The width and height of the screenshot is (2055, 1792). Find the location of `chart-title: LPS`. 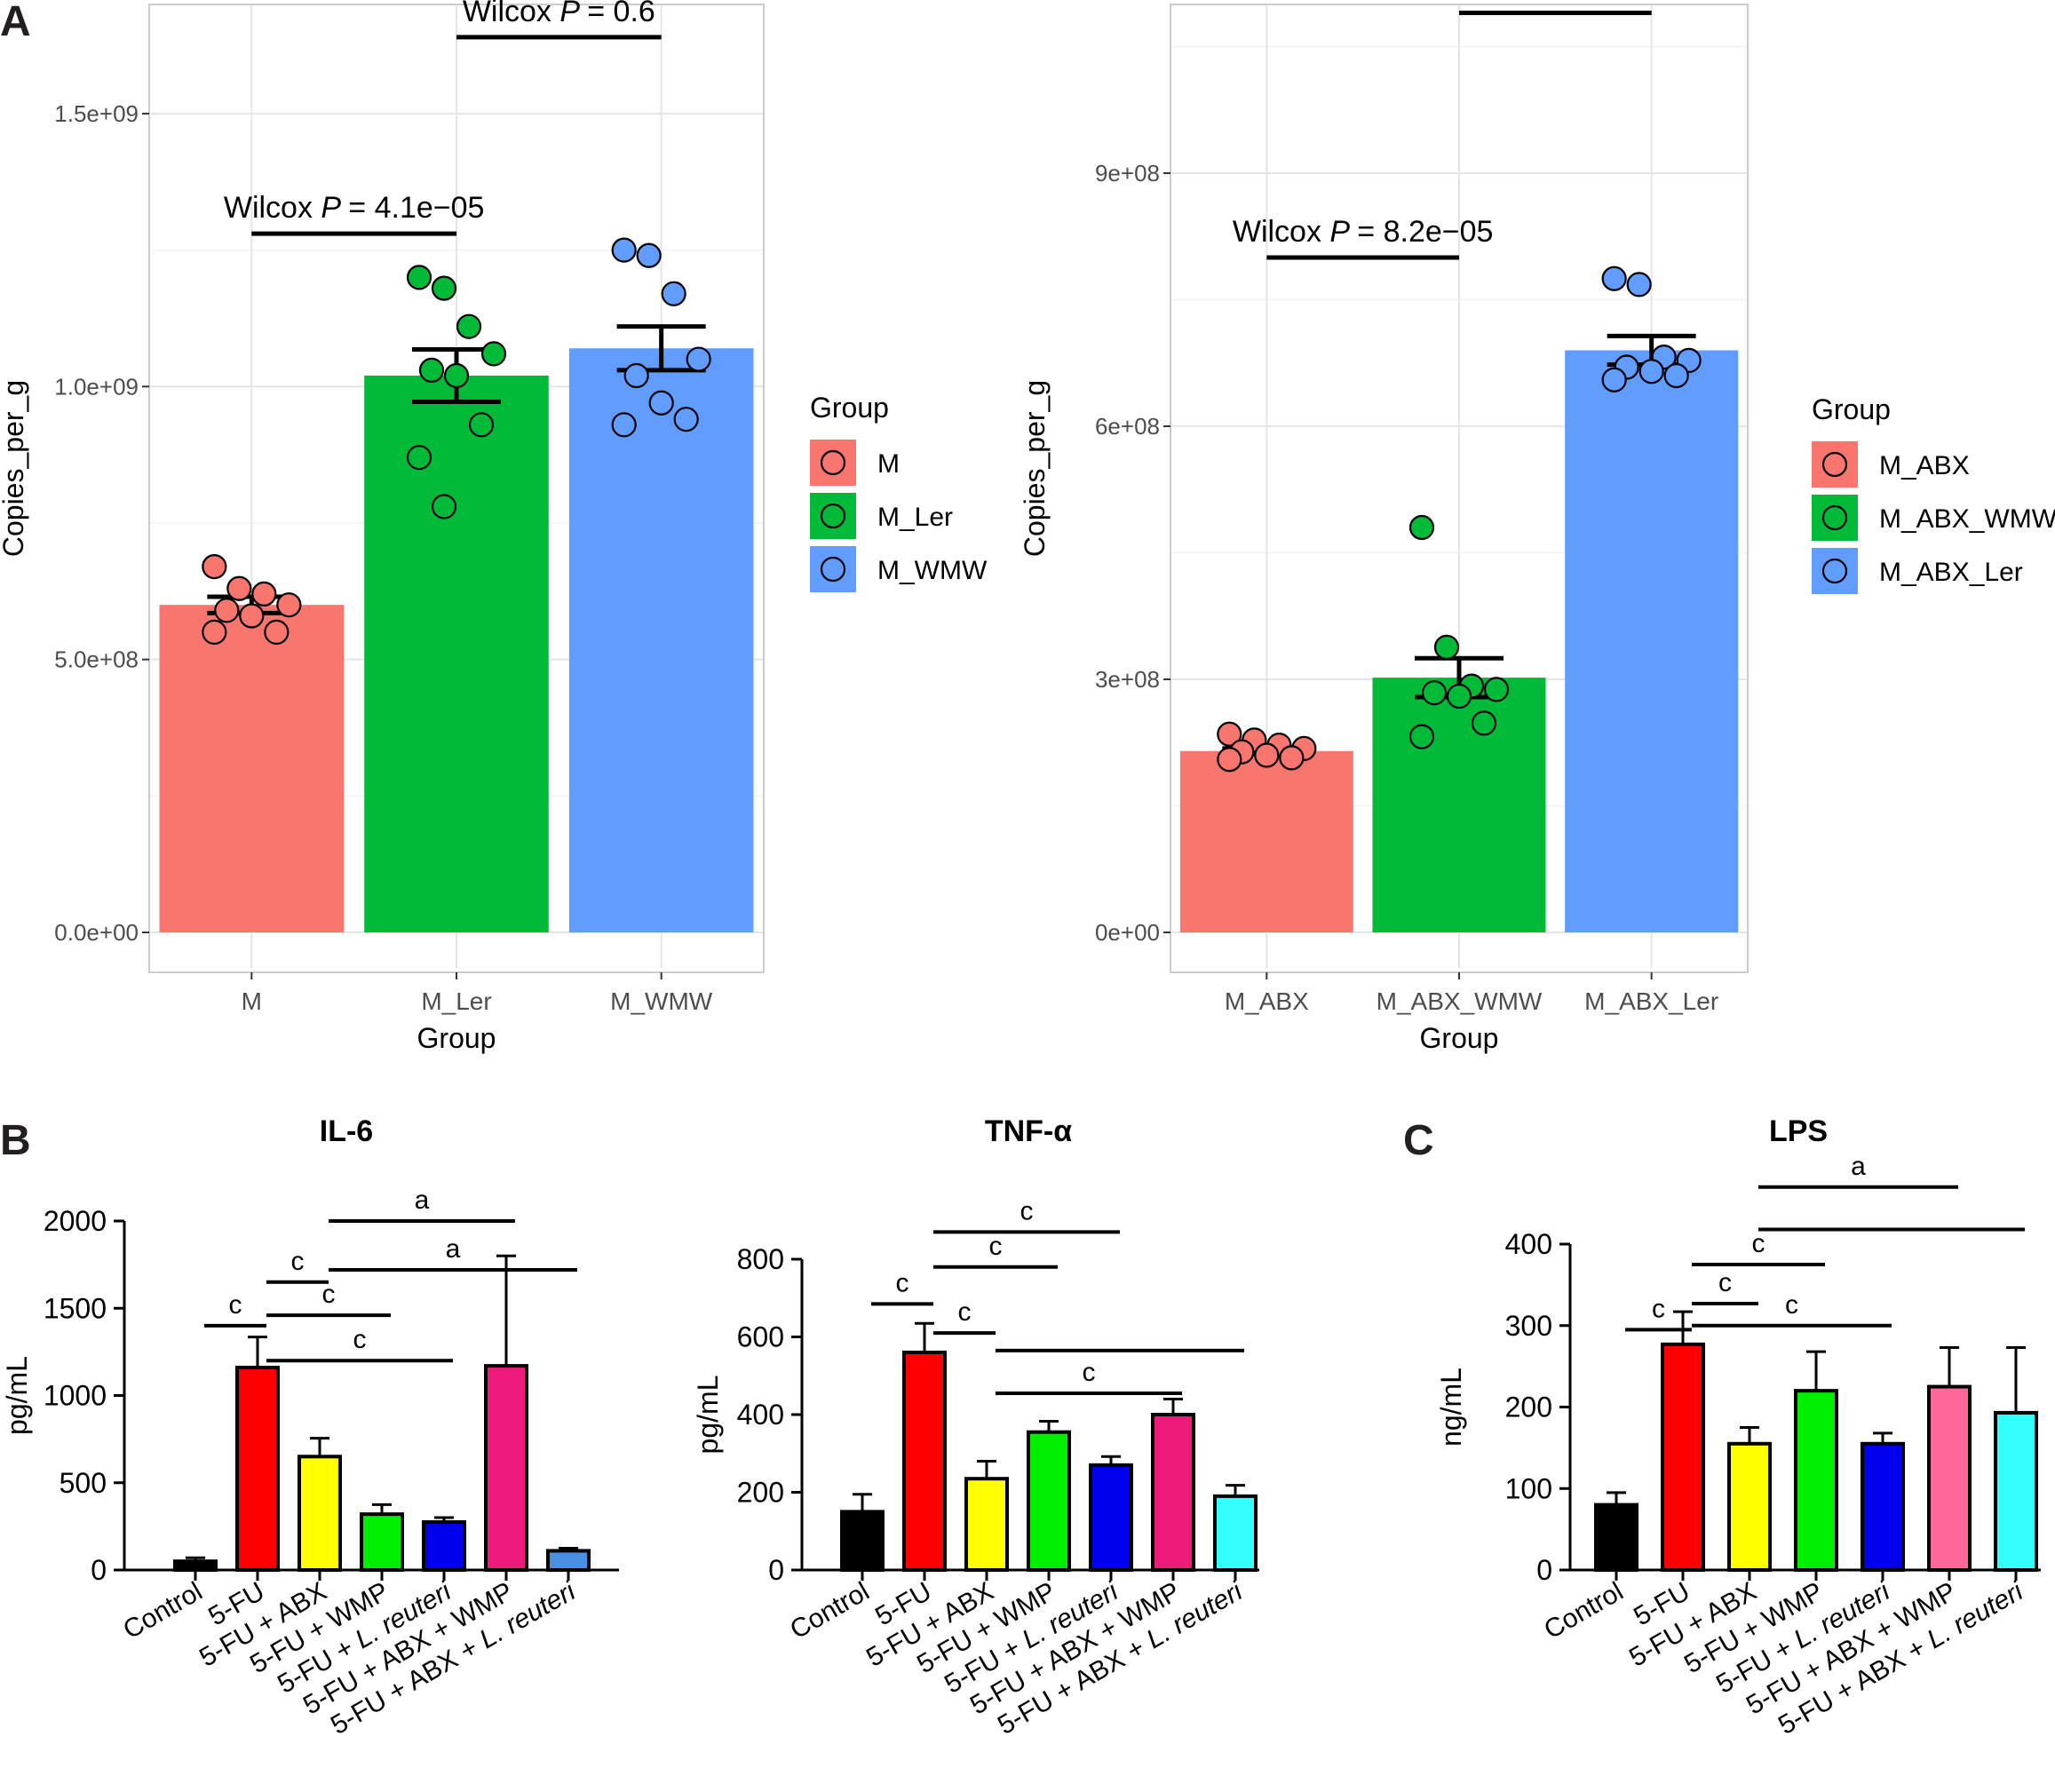

chart-title: LPS is located at coordinates (1799, 1131).